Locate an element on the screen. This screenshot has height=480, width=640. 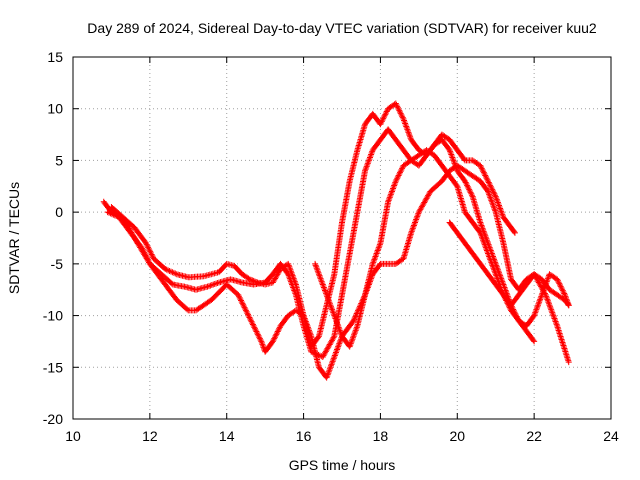
y-tick-label: 0 is located at coordinates (59, 212).